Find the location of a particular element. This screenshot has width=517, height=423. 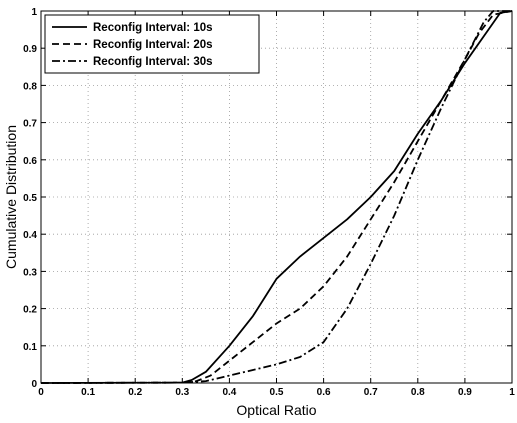

y-tick-label: 1 is located at coordinates (34, 12).